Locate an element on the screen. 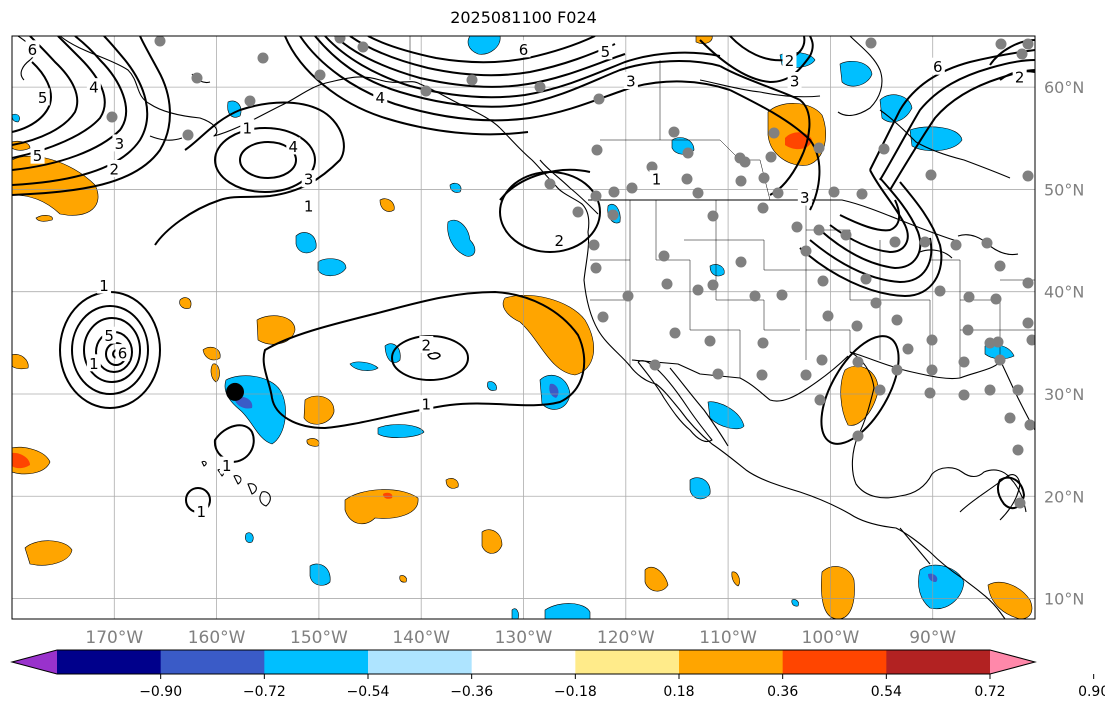 This screenshot has height=712, width=1105. colorbar-tick-label: −0.36 is located at coordinates (471, 692).